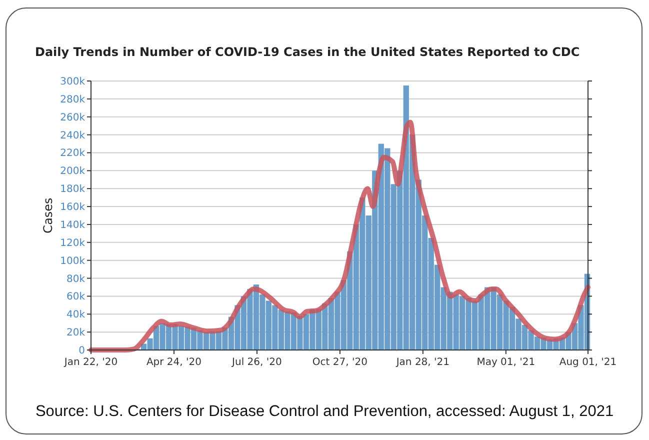 The height and width of the screenshot is (440, 649). Describe the element at coordinates (73, 243) in the screenshot. I see `y-tick-label: 120k` at that location.